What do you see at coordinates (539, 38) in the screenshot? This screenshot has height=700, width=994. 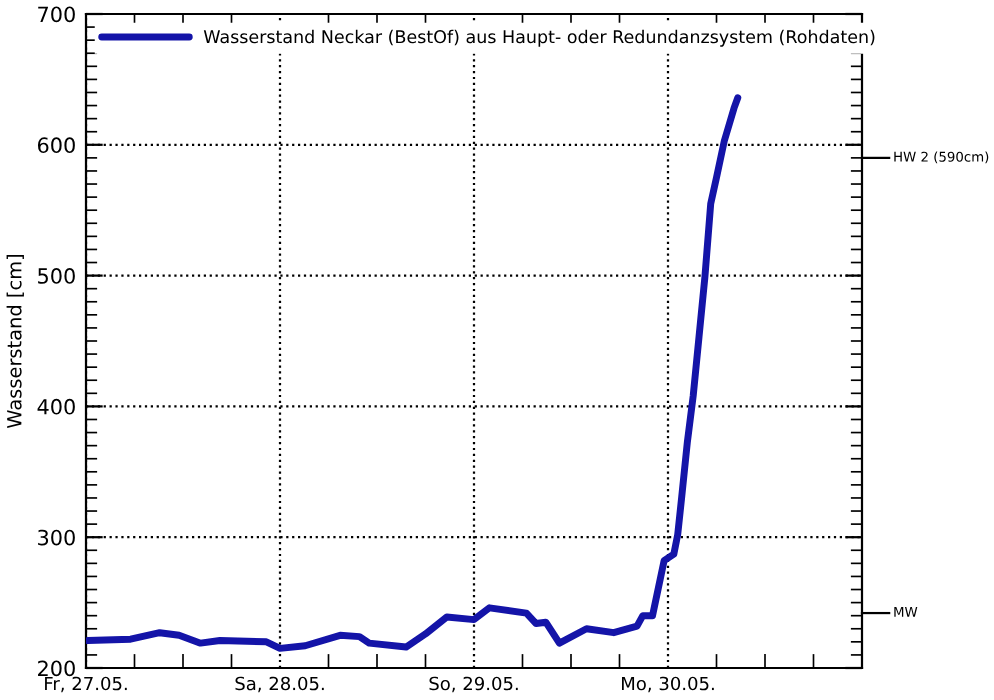 I see `legend-label: Wasserstand Neckar (BestOf) aus Haupt- oder Redundanzsystem (Rohdaten)` at bounding box center [539, 38].